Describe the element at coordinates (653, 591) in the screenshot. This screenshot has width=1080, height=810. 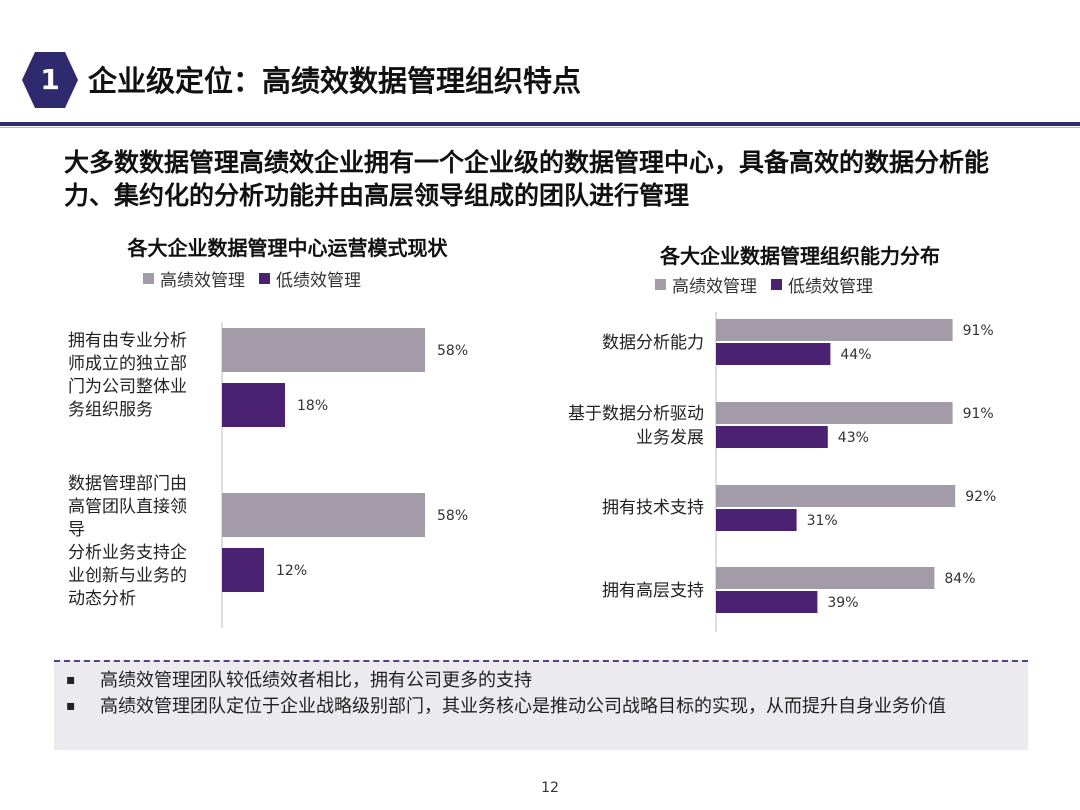
I see `chart2-category-label: 拥有高层支持` at that location.